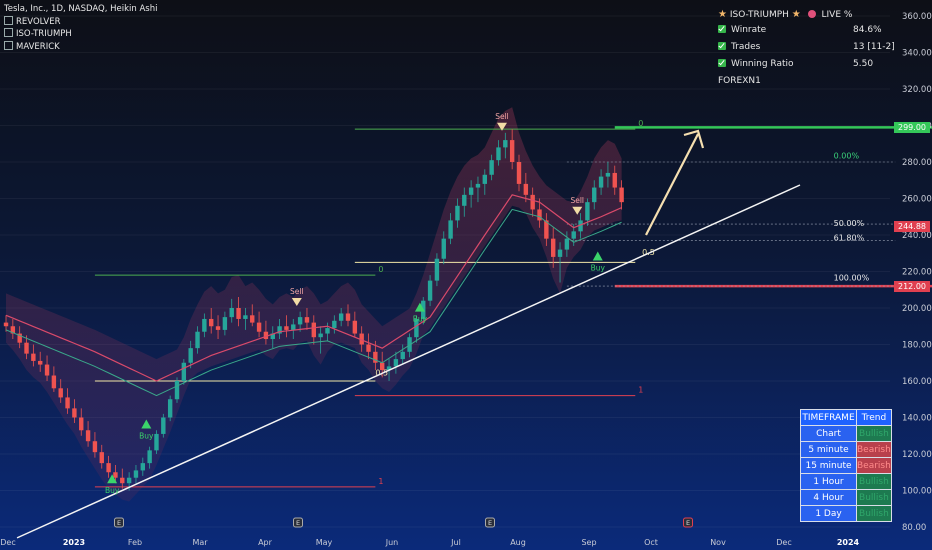 Image resolution: width=932 pixels, height=550 pixels. I want to click on price-tag: 299.00, so click(912, 127).